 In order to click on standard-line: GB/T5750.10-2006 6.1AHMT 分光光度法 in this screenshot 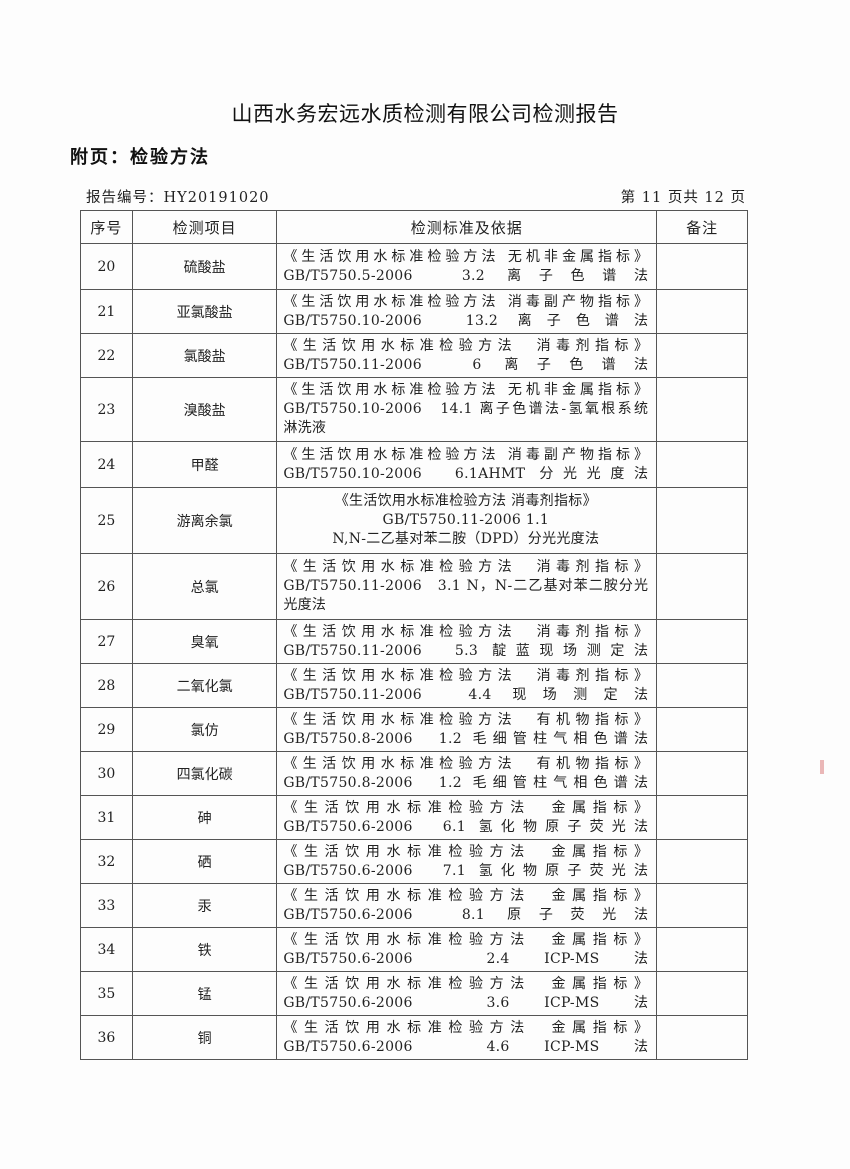, I will do `click(466, 473)`.